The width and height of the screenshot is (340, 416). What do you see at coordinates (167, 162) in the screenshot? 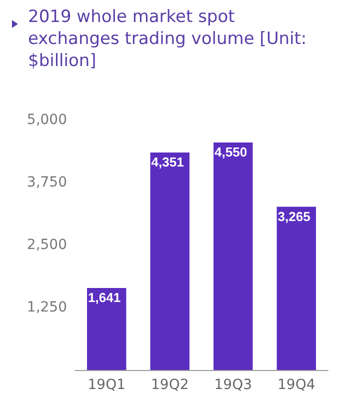
I see `data-label: 4,351` at bounding box center [167, 162].